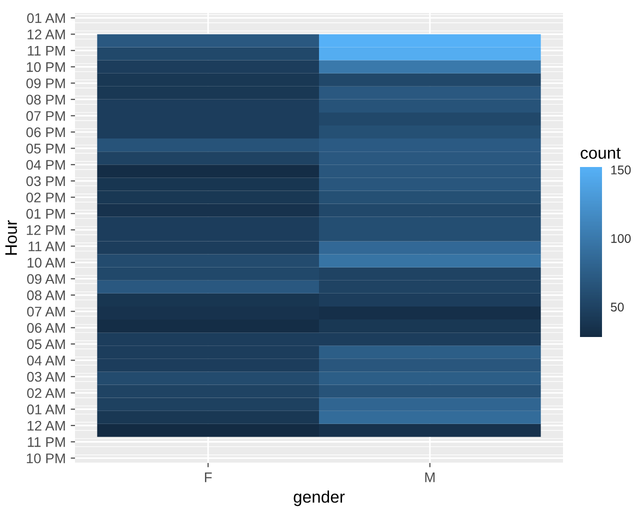  Describe the element at coordinates (46, 361) in the screenshot. I see `y-tick-label: 04 AM` at that location.